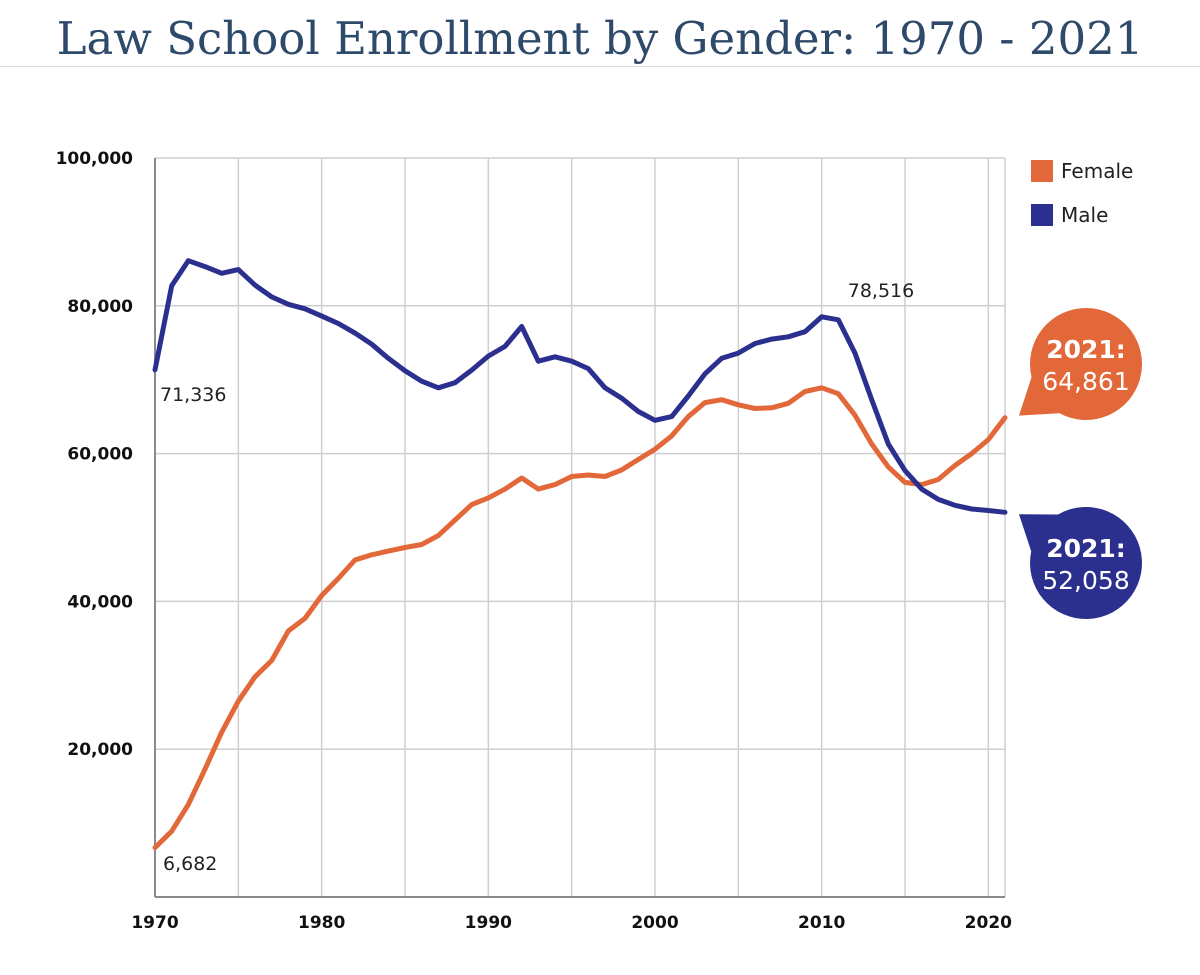  I want to click on x-tick-label: 2000, so click(654, 923).